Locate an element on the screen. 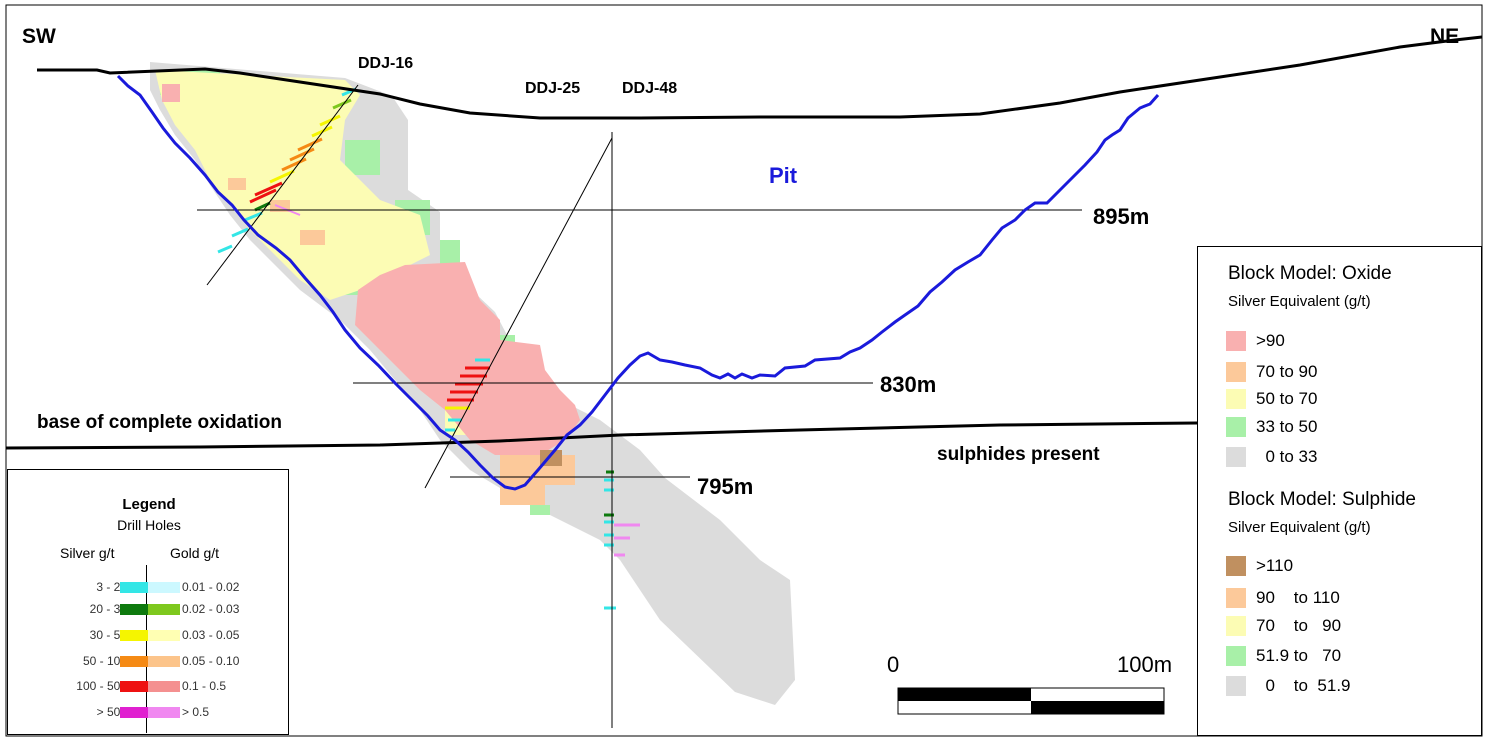  drill-legend-row: 20 - 30 0.02 - 0.03 is located at coordinates (149, 609).